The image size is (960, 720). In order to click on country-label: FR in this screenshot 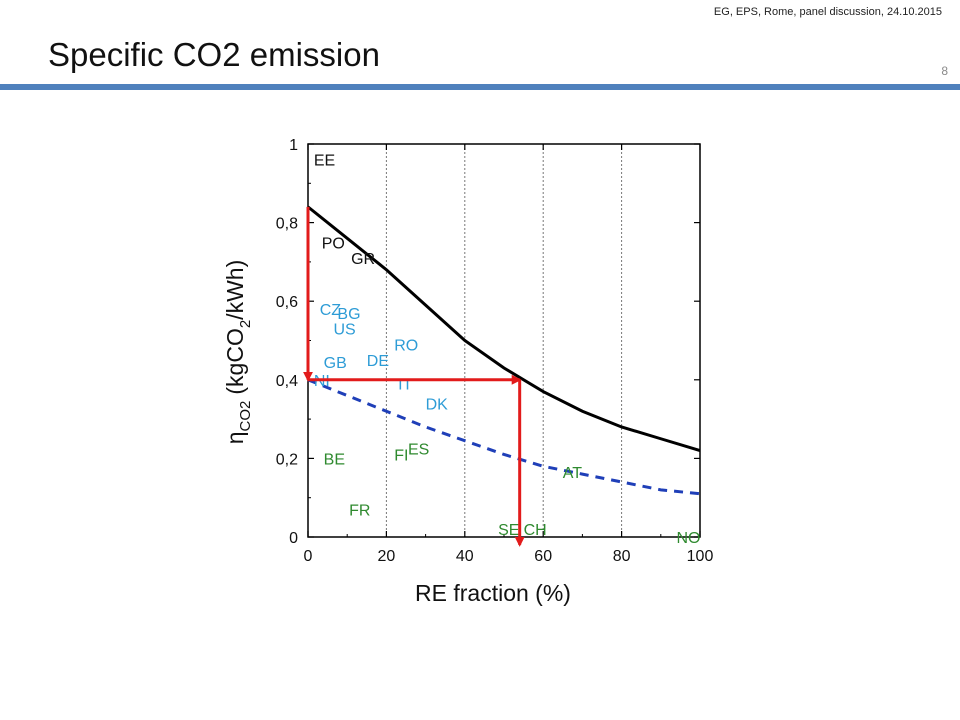, I will do `click(359, 510)`.